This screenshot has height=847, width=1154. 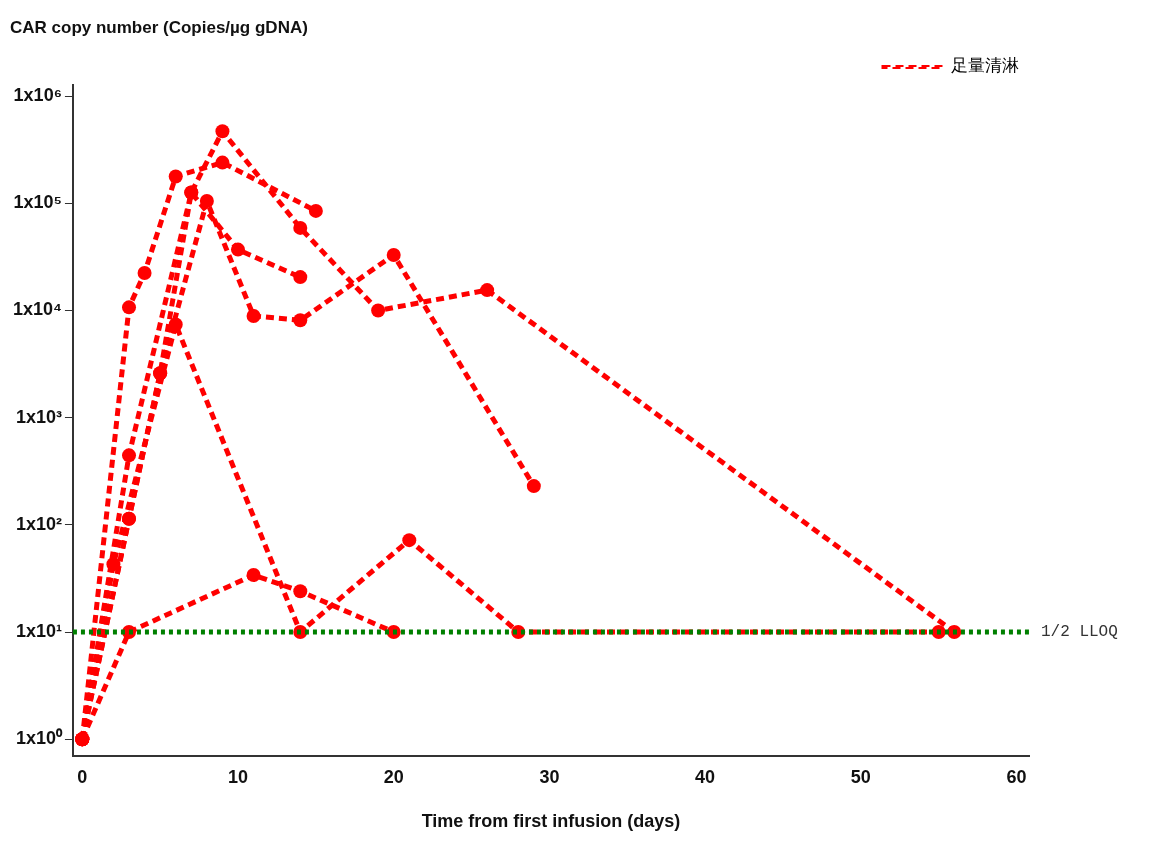 What do you see at coordinates (238, 776) in the screenshot?
I see `x-tick-label: 10` at bounding box center [238, 776].